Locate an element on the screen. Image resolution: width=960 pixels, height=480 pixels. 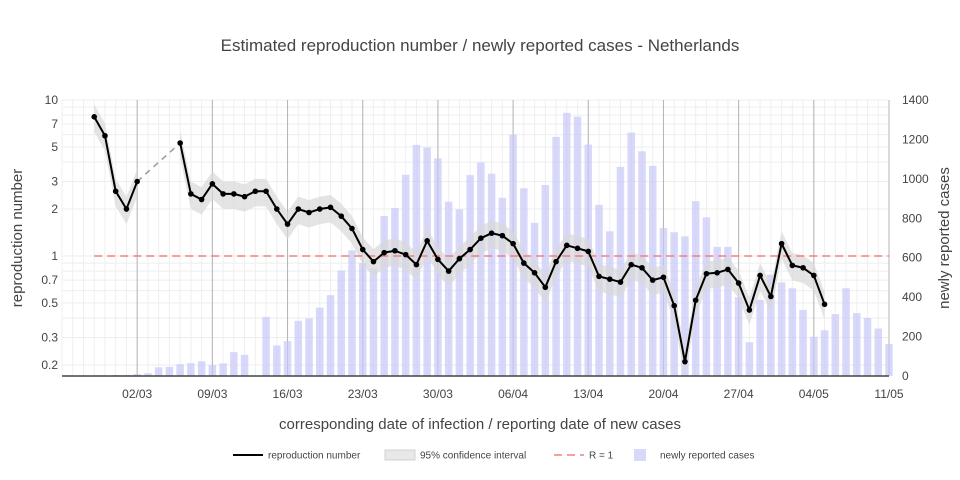
x-tick-label: 23/03 is located at coordinates (363, 394).